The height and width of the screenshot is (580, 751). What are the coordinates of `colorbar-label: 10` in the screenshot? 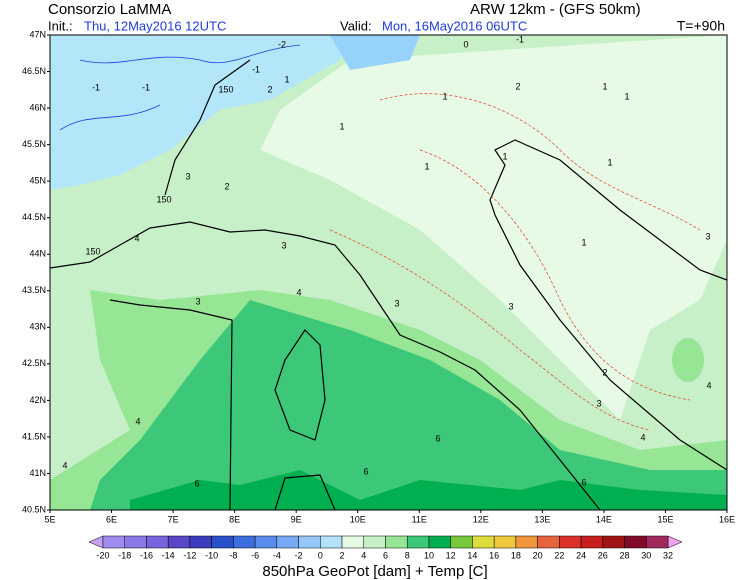 It's located at (429, 555).